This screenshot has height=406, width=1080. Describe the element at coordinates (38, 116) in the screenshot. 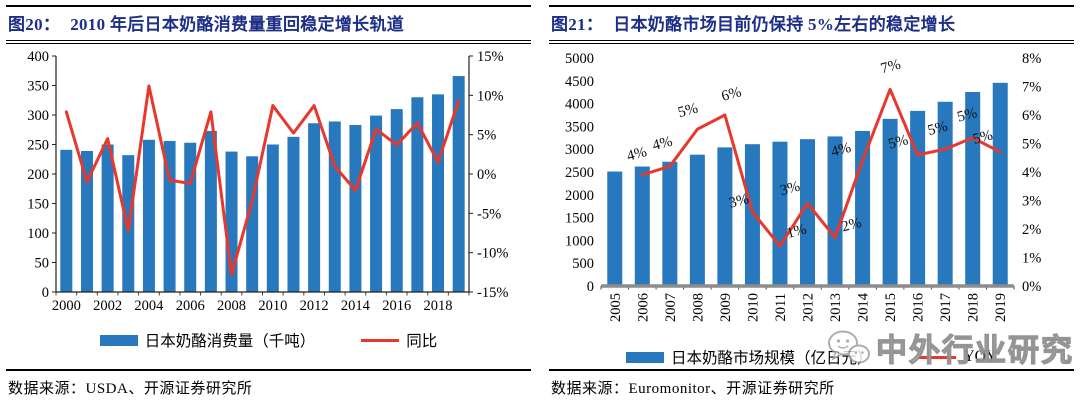

I see `svg-text: 300` at that location.